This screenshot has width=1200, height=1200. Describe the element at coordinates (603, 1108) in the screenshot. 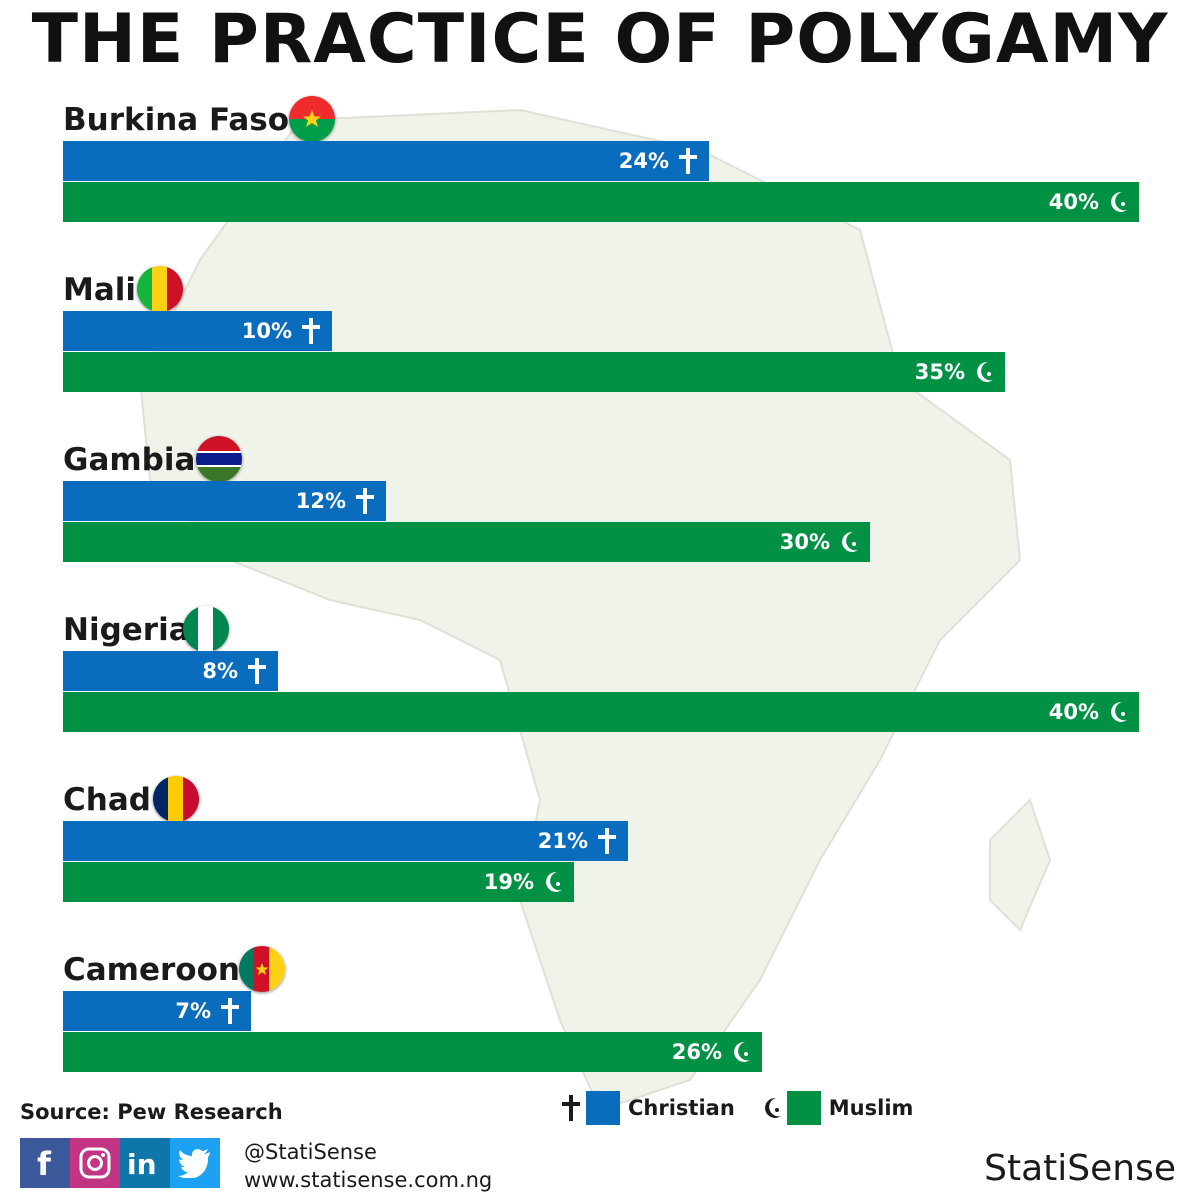

I see `legend-swatch-christian` at that location.